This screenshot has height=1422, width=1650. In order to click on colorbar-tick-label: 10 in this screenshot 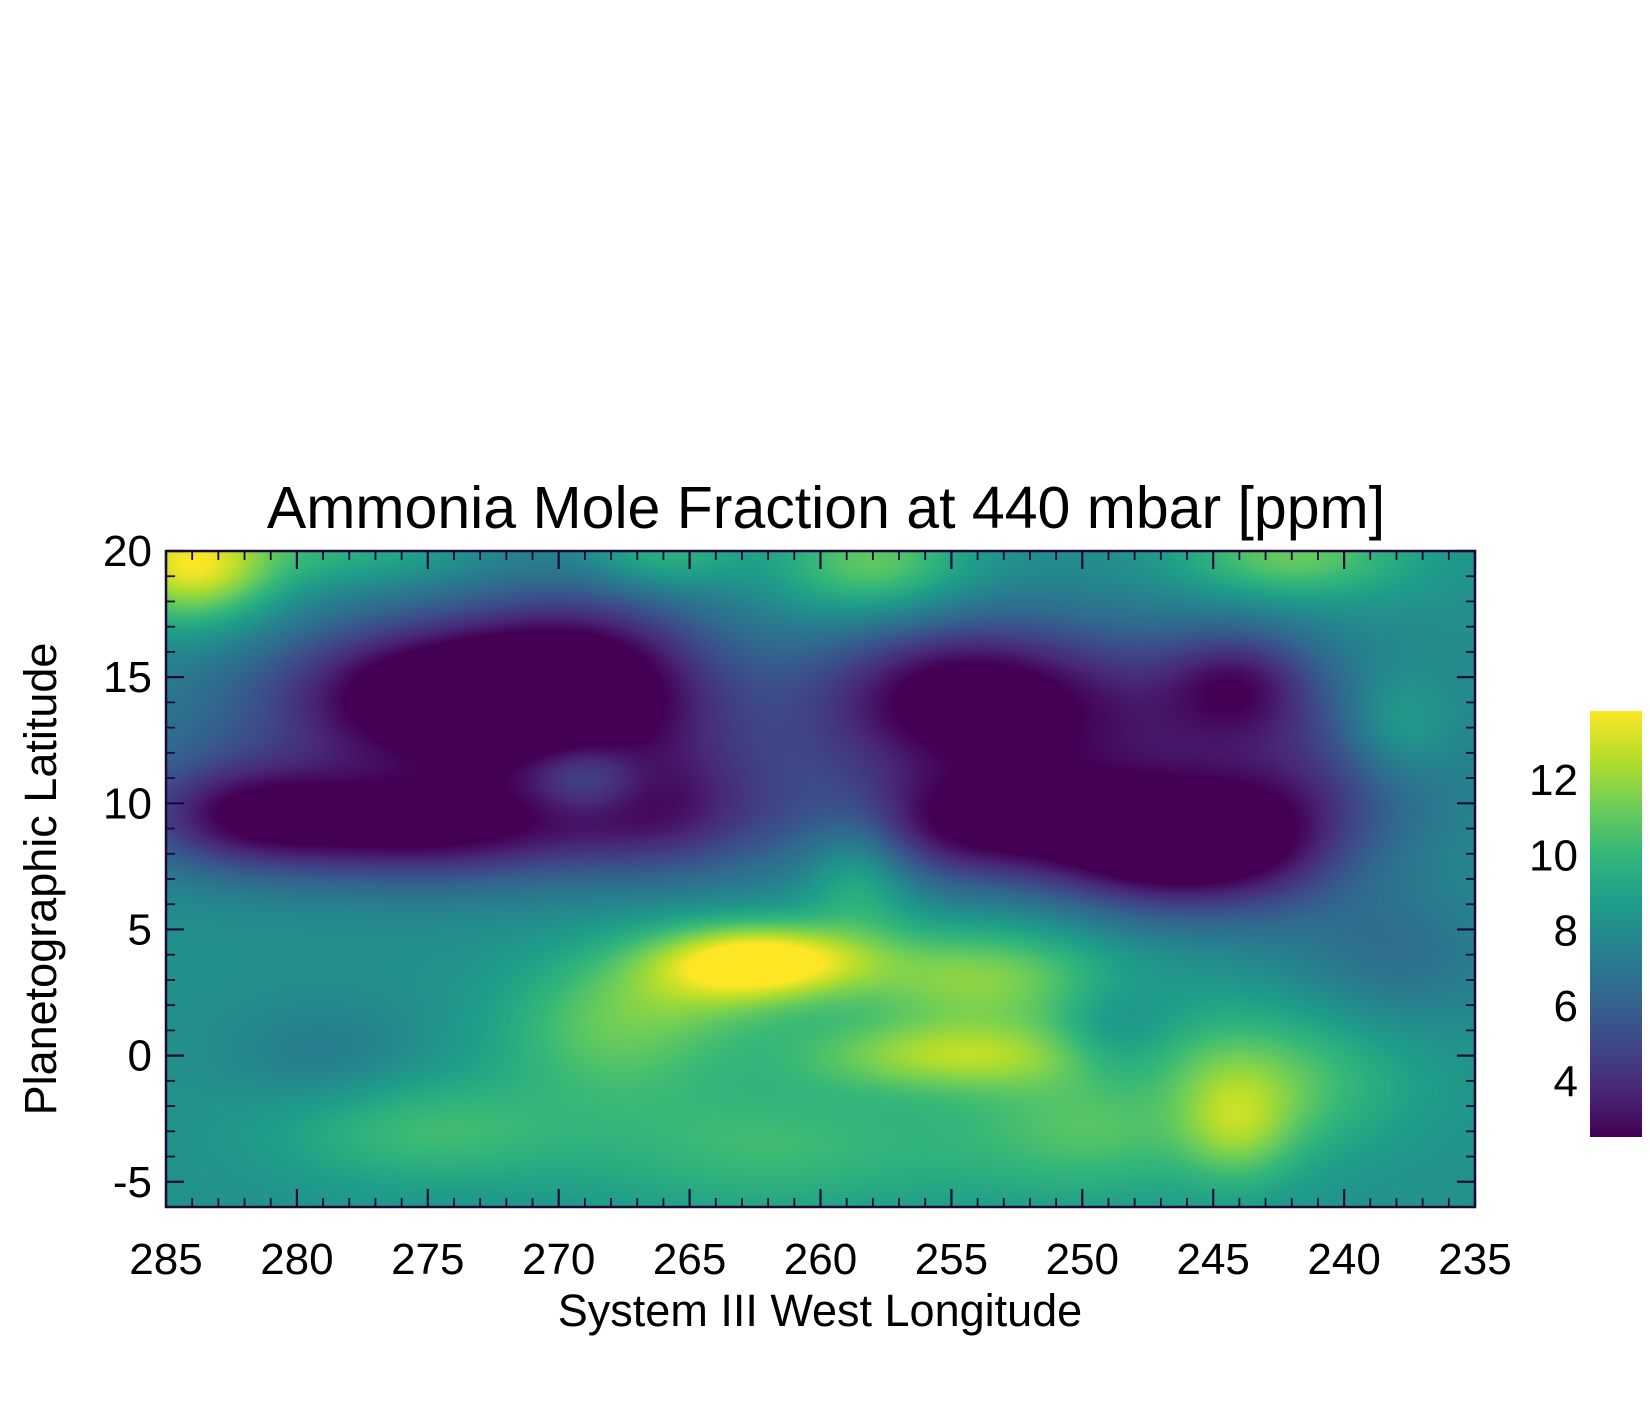, I will do `click(1553, 855)`.